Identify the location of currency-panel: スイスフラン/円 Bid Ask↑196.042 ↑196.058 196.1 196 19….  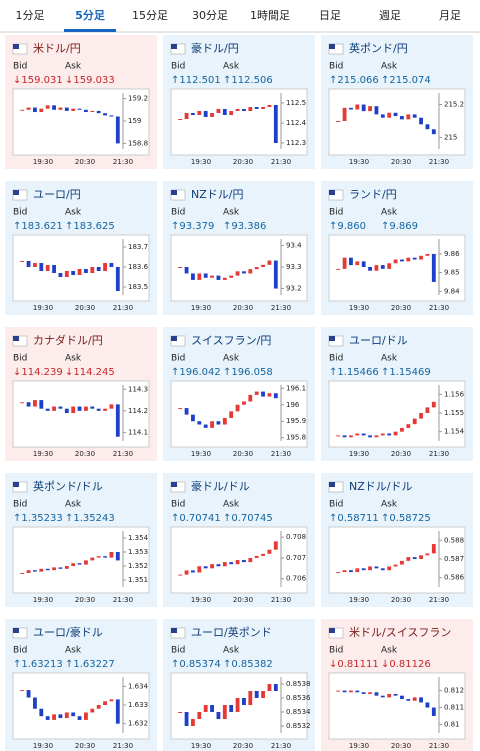
(239, 394).